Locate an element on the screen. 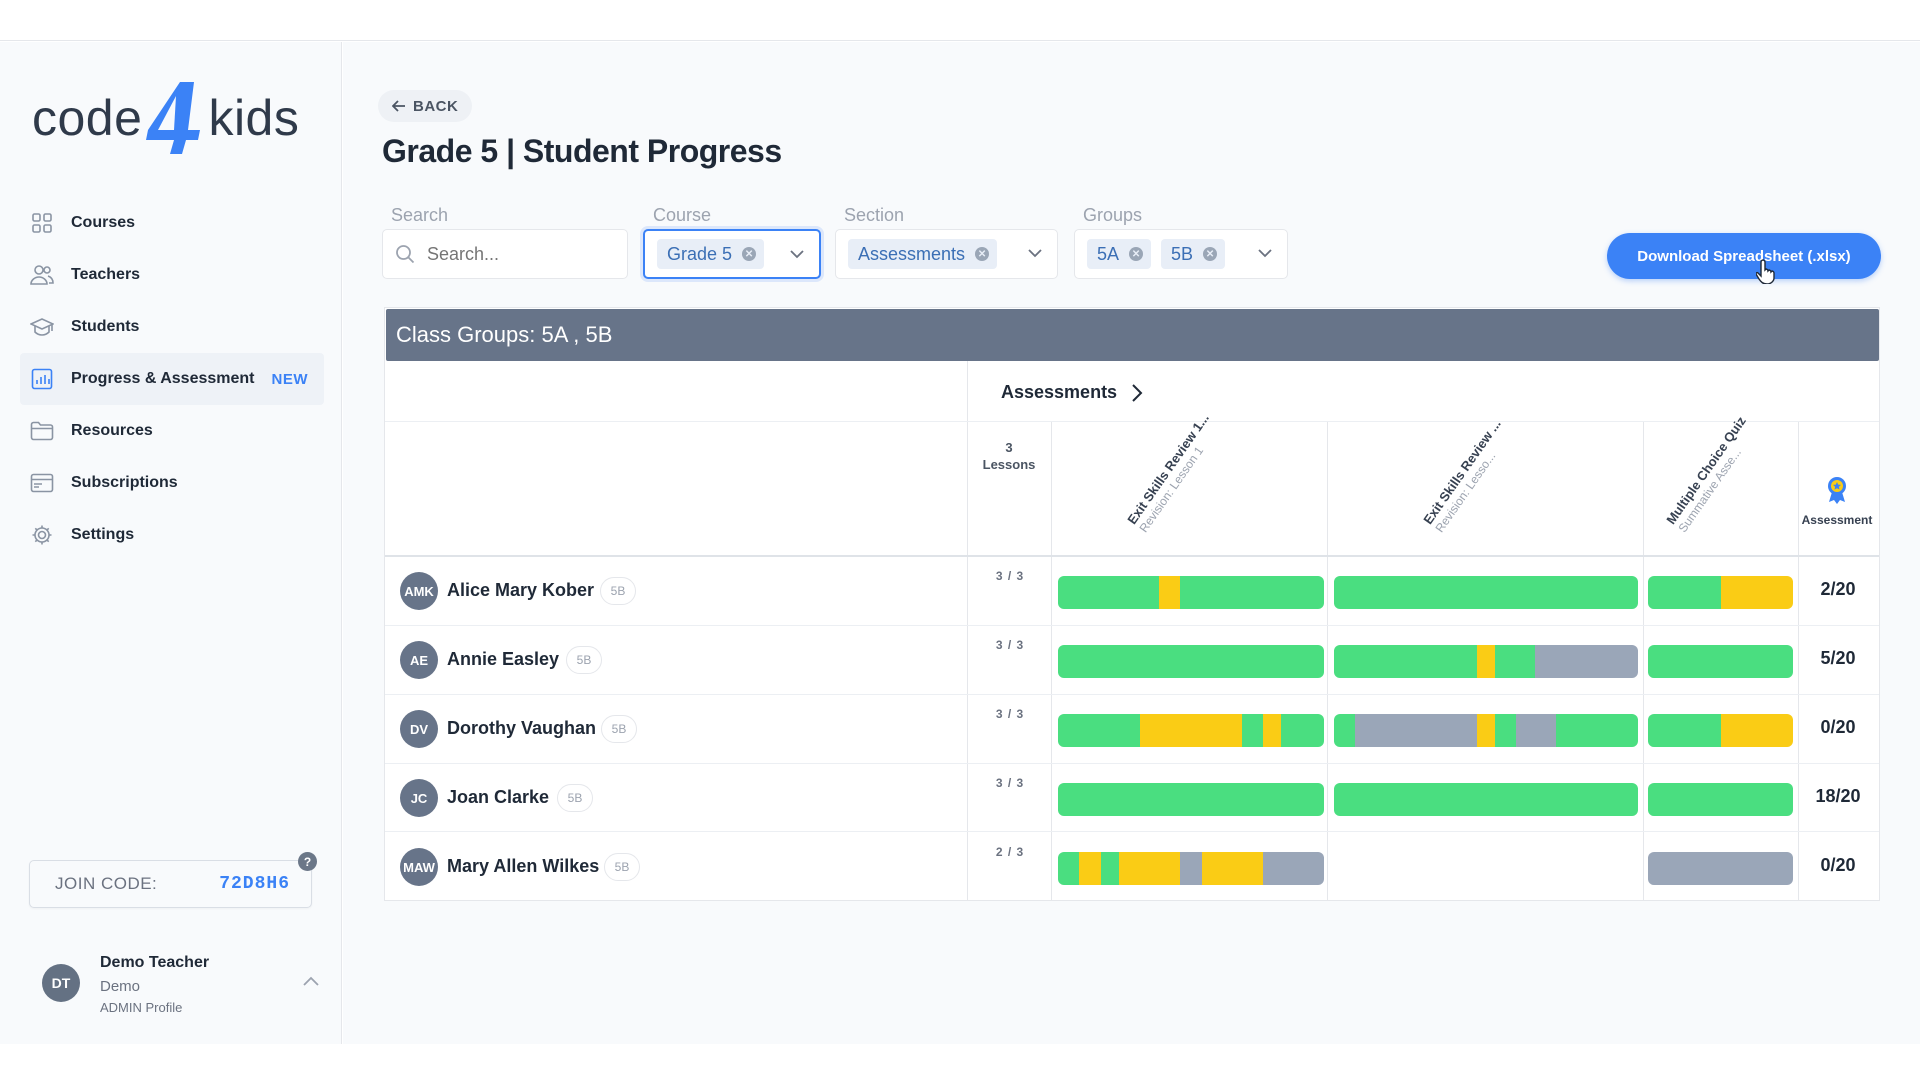  sidebar-item-students: Students is located at coordinates (172, 327).